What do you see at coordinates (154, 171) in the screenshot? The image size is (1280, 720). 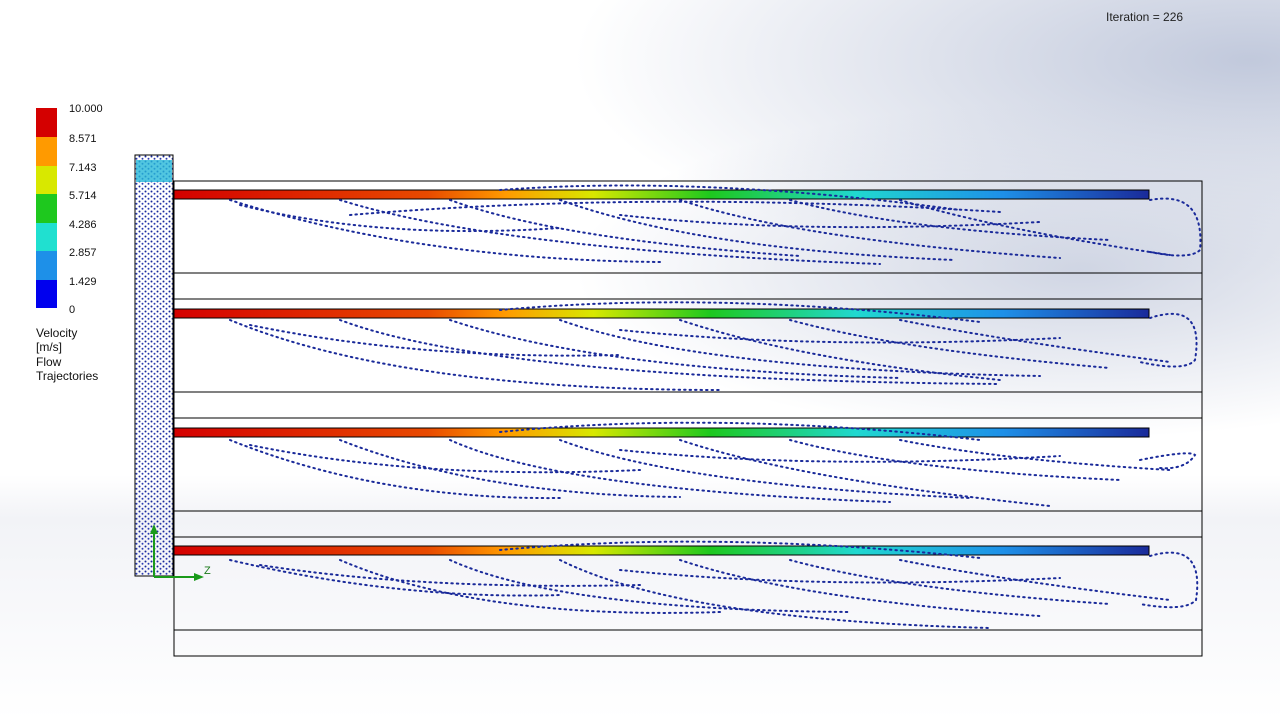 I see `pipe-inlet-band` at bounding box center [154, 171].